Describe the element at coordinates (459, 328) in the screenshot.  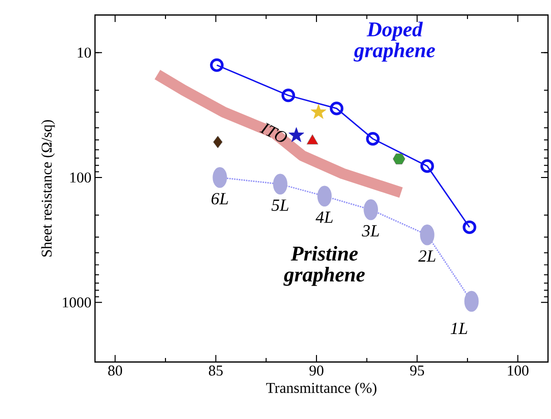
I see `annotation: 1L` at that location.